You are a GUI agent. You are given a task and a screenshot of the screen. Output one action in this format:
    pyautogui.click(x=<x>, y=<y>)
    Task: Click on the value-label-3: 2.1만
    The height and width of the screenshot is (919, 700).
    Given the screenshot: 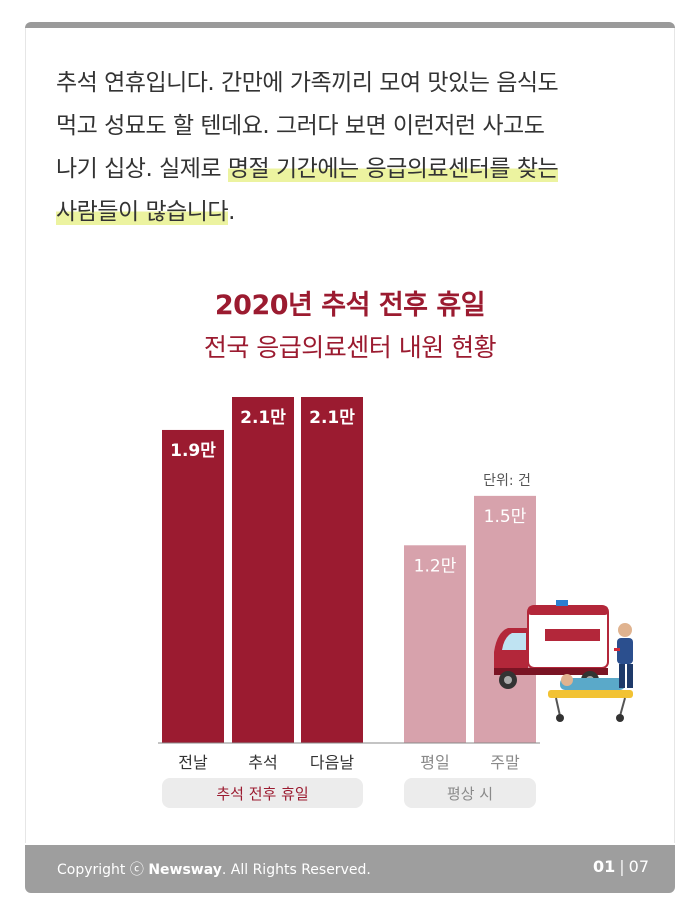 What is the action you would take?
    pyautogui.click(x=332, y=418)
    